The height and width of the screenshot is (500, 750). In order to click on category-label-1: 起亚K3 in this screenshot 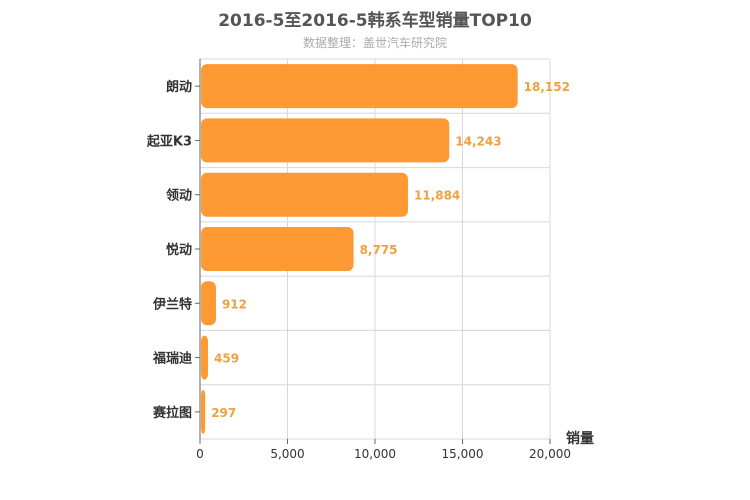, I will do `click(169, 141)`.